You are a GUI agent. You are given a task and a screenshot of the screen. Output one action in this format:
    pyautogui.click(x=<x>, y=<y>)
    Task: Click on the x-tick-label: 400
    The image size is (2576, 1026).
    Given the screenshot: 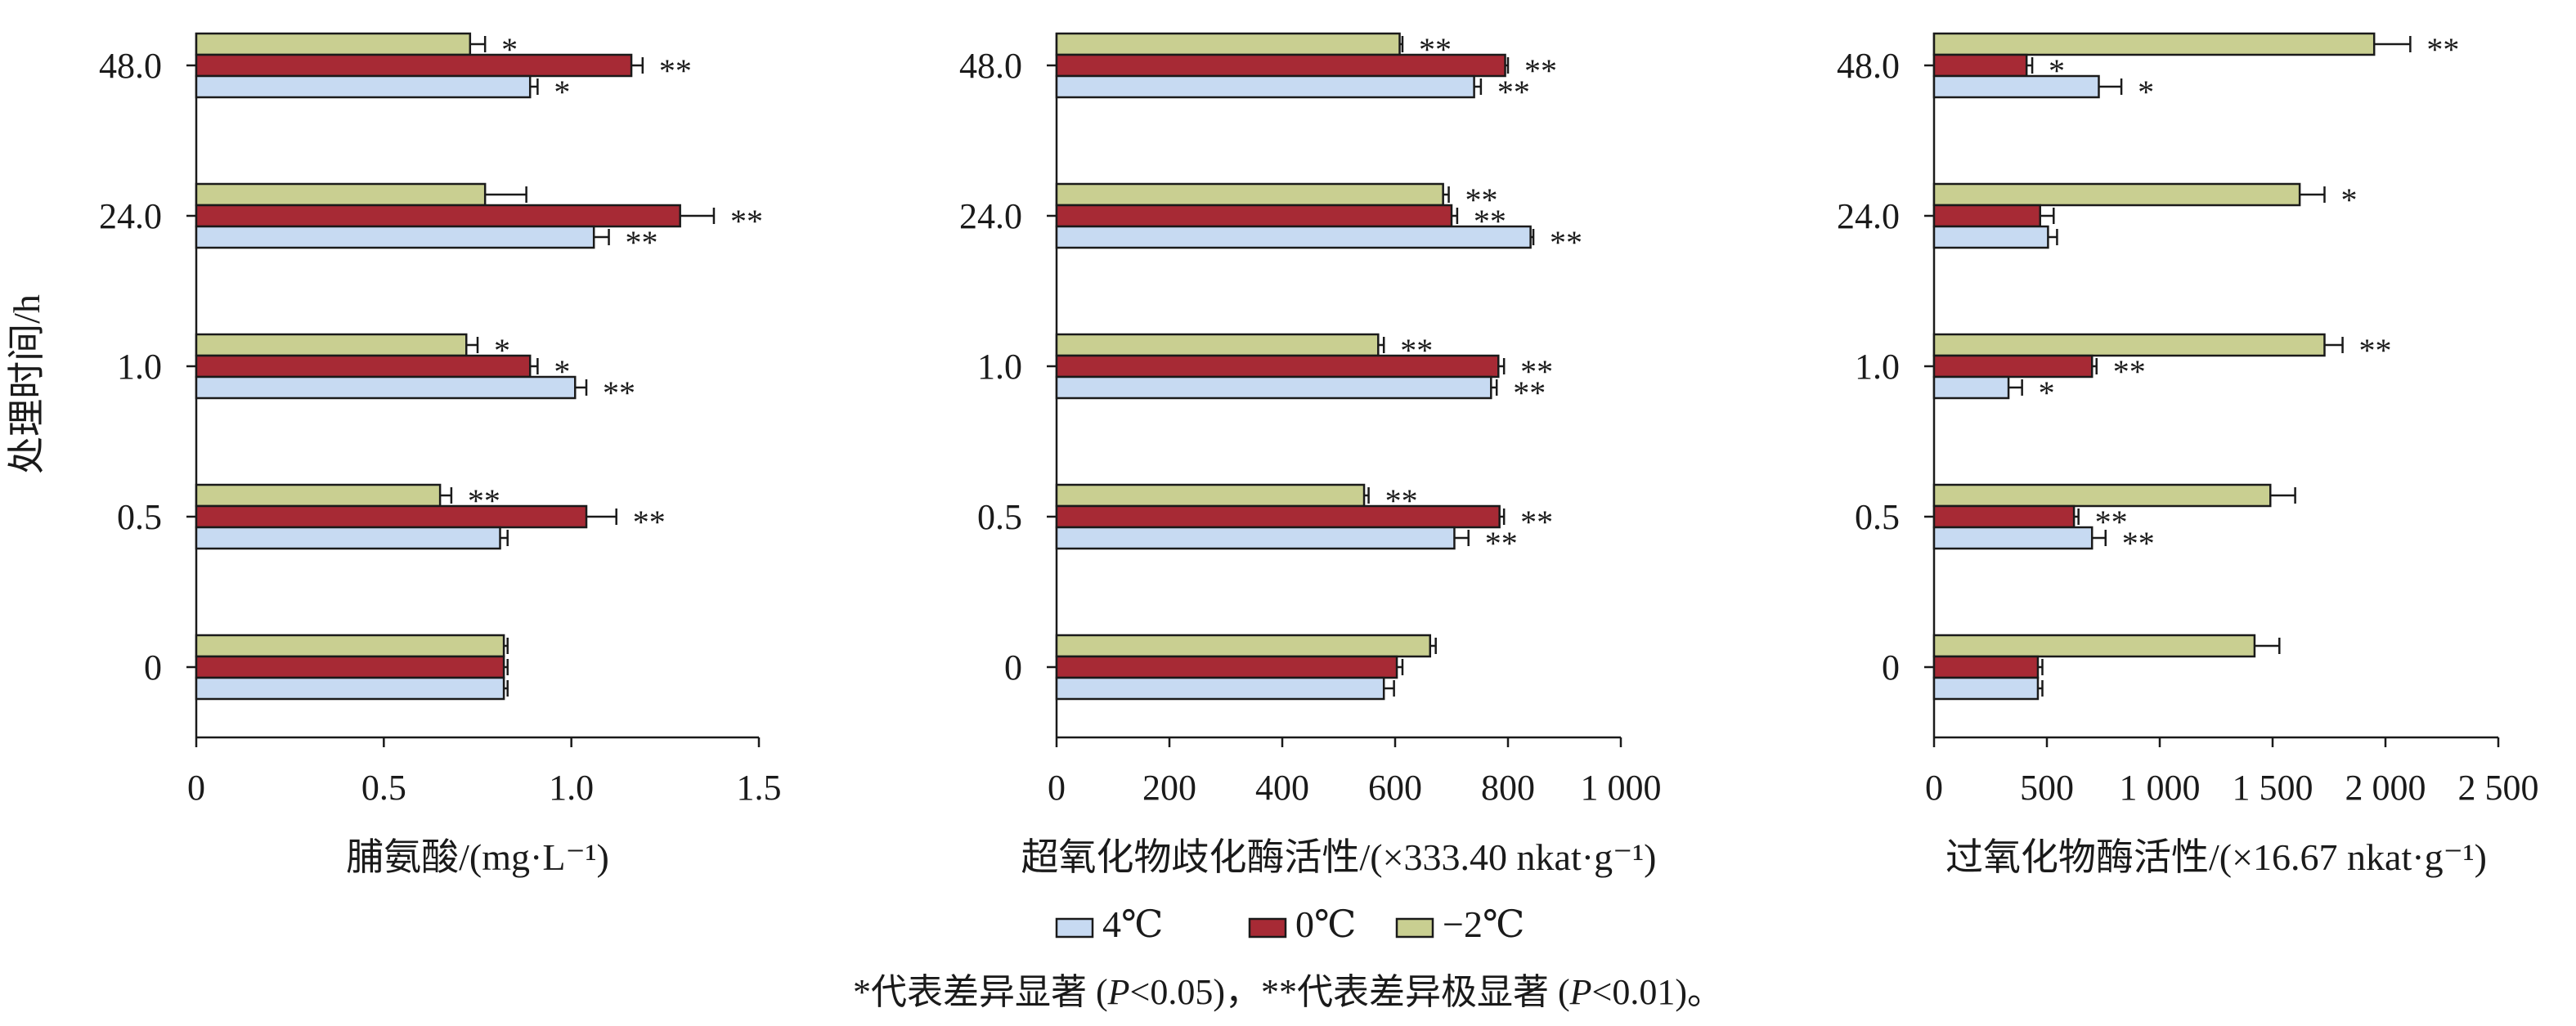 What is the action you would take?
    pyautogui.click(x=1282, y=788)
    